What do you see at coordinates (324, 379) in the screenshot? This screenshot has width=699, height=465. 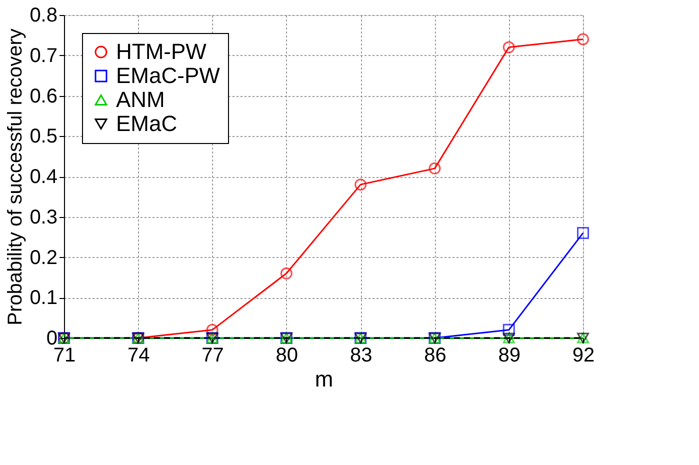 I see `x-axis-title: m` at bounding box center [324, 379].